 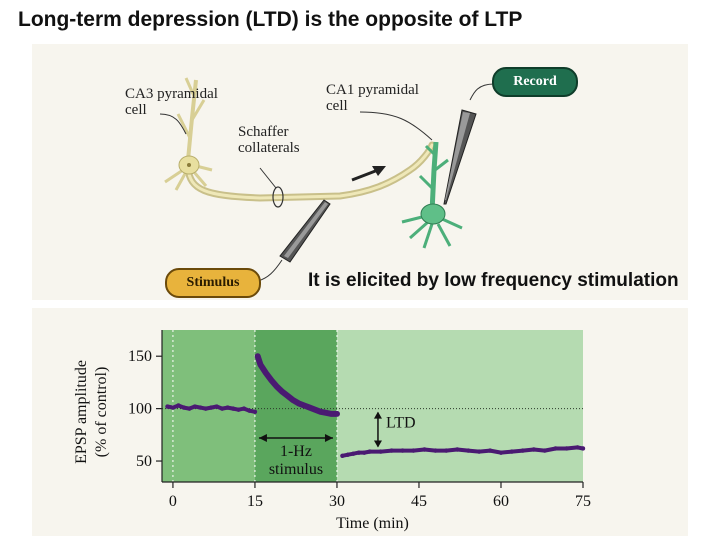 I want to click on ltd-arrow-up-icon, so click(x=377, y=415).